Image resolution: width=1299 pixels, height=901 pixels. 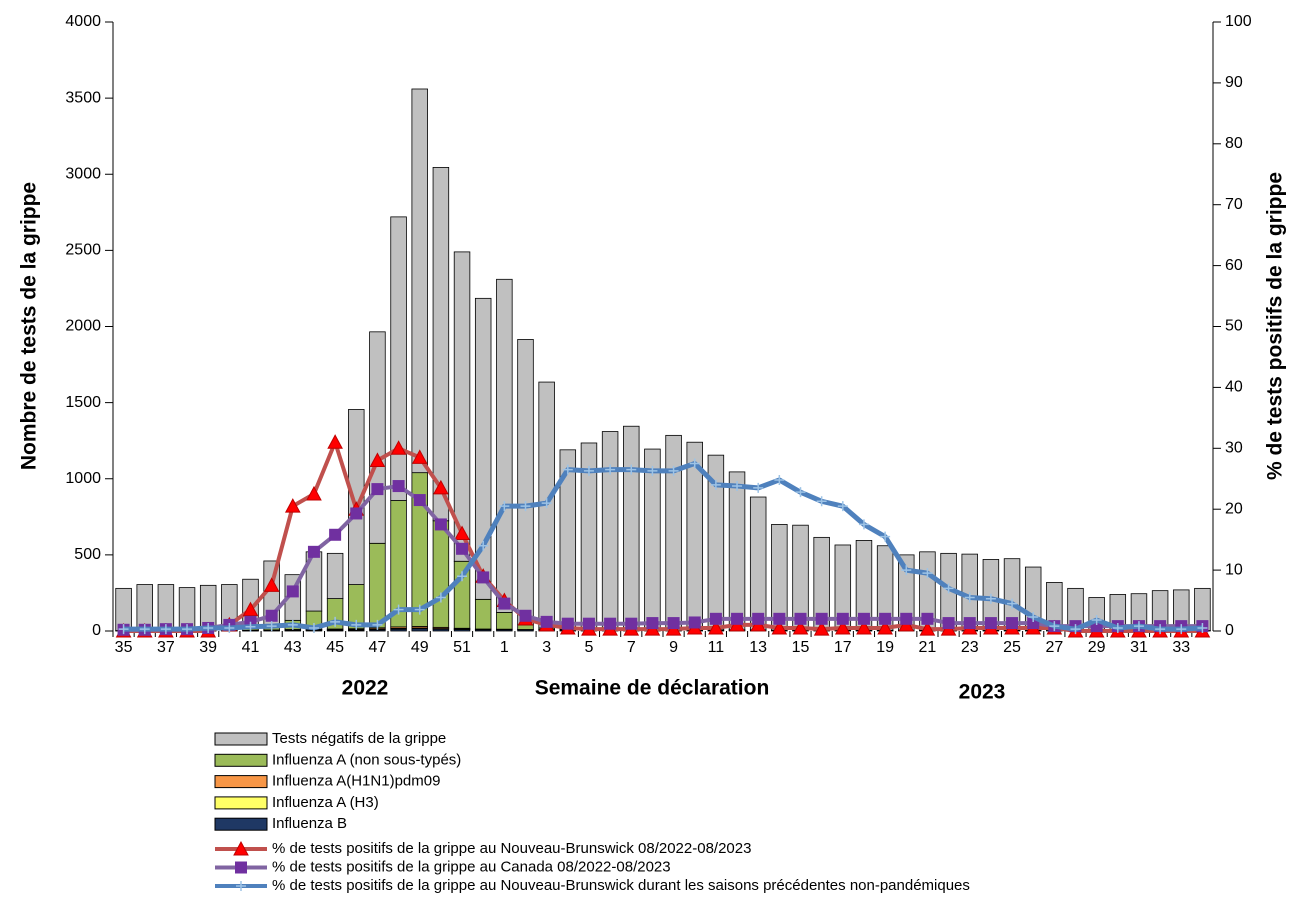 What do you see at coordinates (504, 647) in the screenshot?
I see `x-tick-label: 1` at bounding box center [504, 647].